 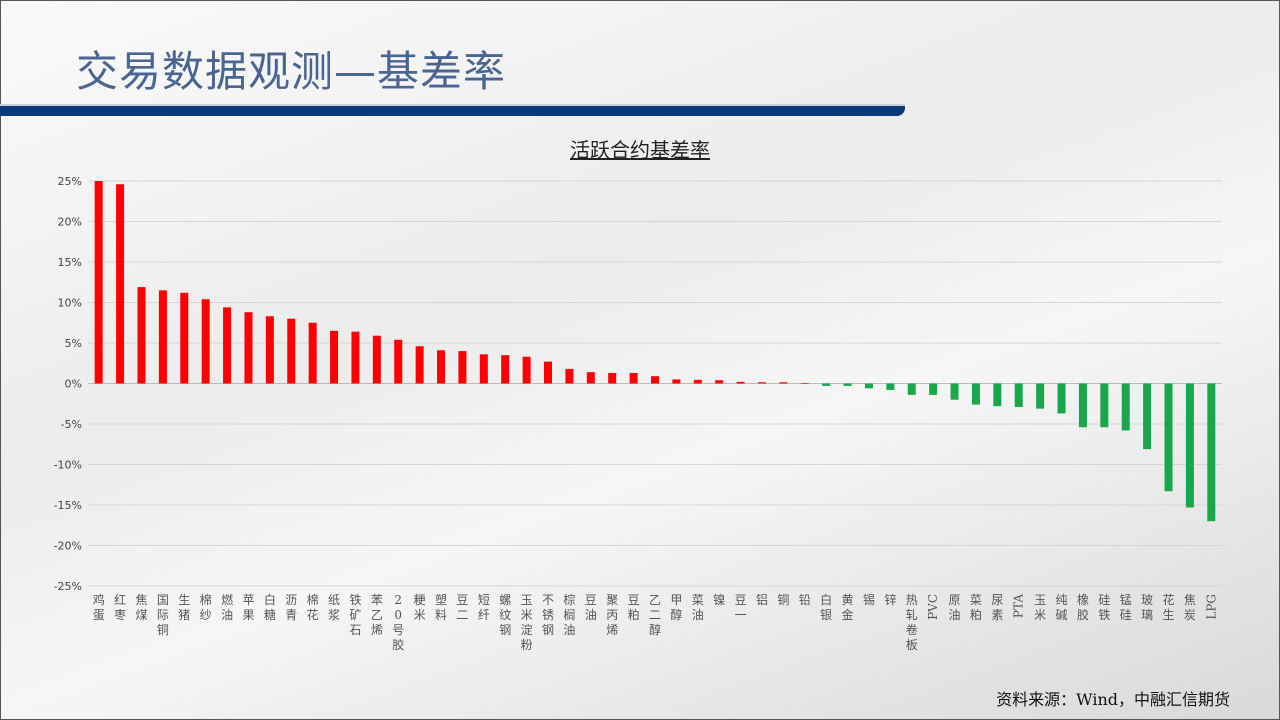 I want to click on y-tick-label: -10%, so click(x=68, y=465).